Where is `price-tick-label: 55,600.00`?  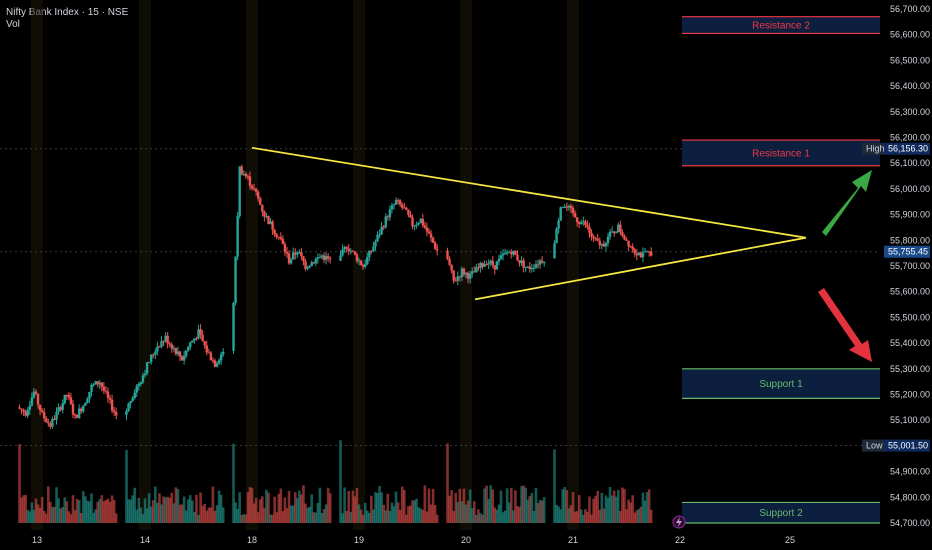
price-tick-label: 55,600.00 is located at coordinates (910, 292).